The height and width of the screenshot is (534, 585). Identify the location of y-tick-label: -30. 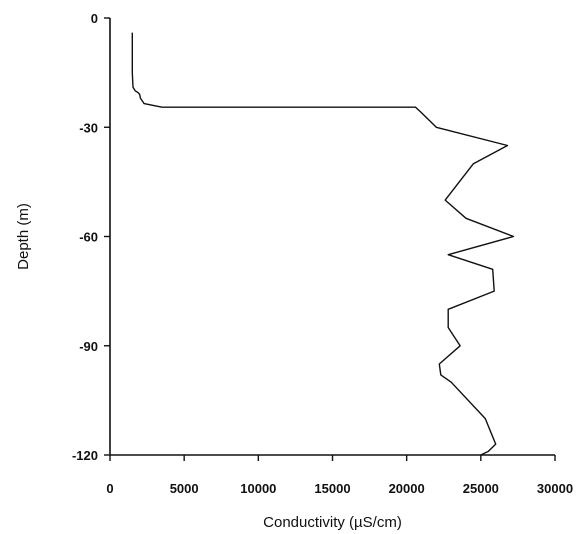
(88, 127).